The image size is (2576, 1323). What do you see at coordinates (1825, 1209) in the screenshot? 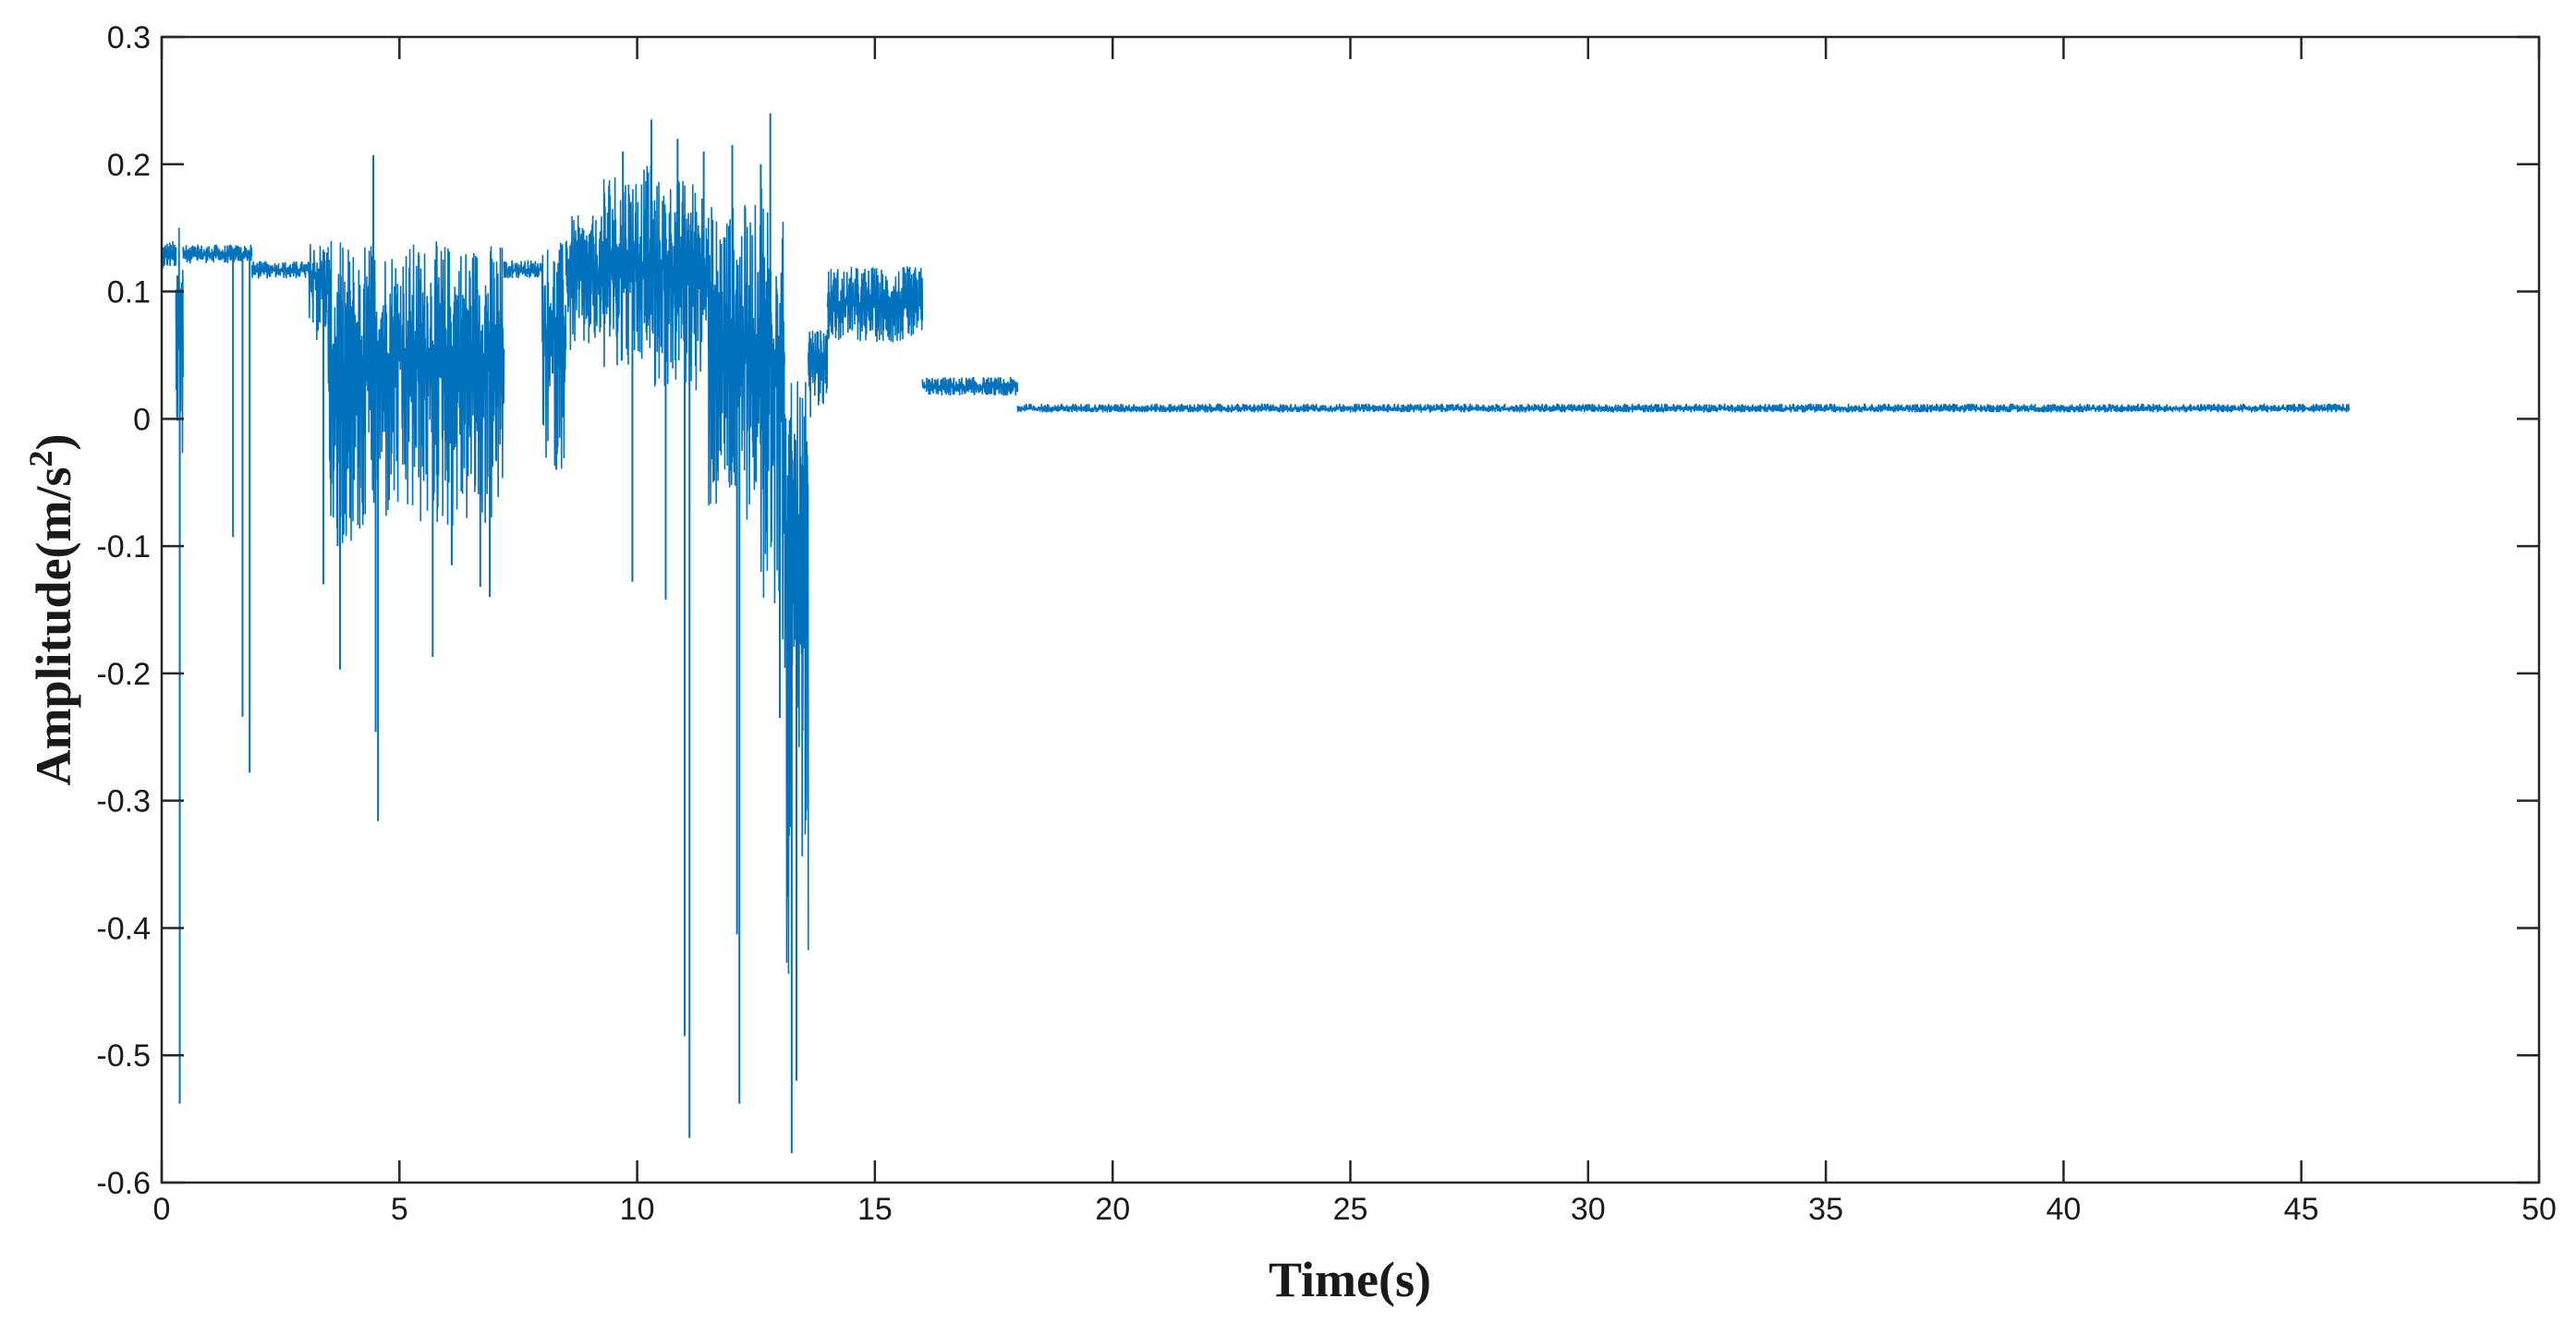
I see `x-tick-label: 35` at bounding box center [1825, 1209].